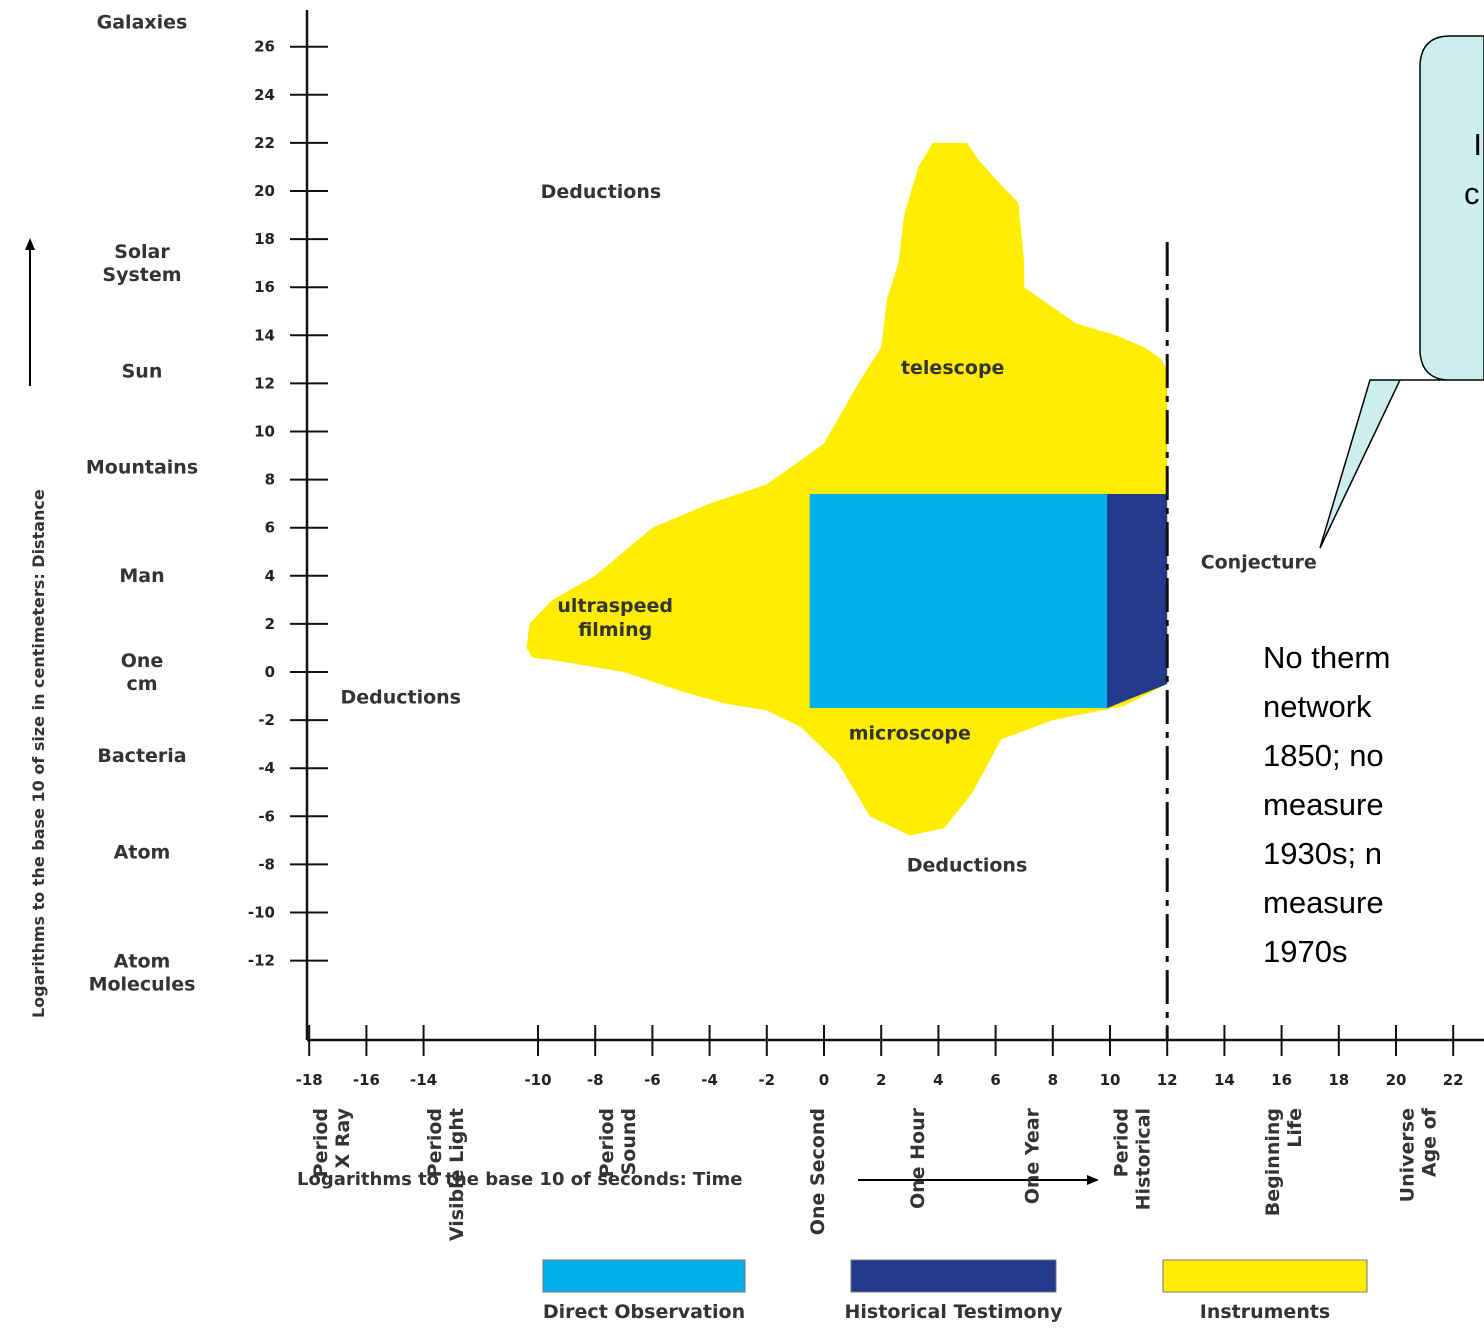 This screenshot has width=1484, height=1329. What do you see at coordinates (1167, 1080) in the screenshot?
I see `x-tick-label: 12` at bounding box center [1167, 1080].